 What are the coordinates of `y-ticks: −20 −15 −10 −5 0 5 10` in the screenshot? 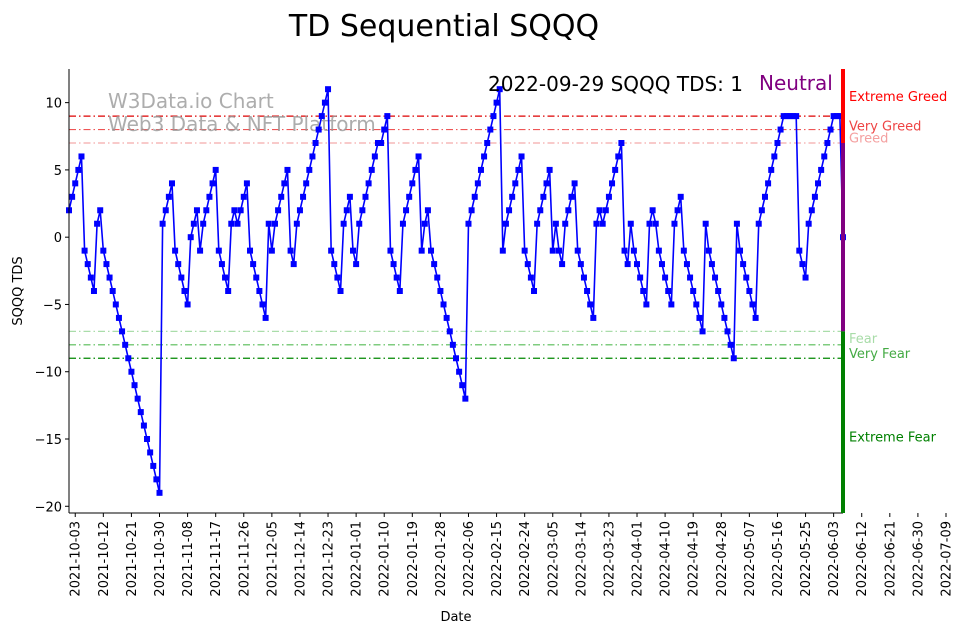 It's located at (52, 306).